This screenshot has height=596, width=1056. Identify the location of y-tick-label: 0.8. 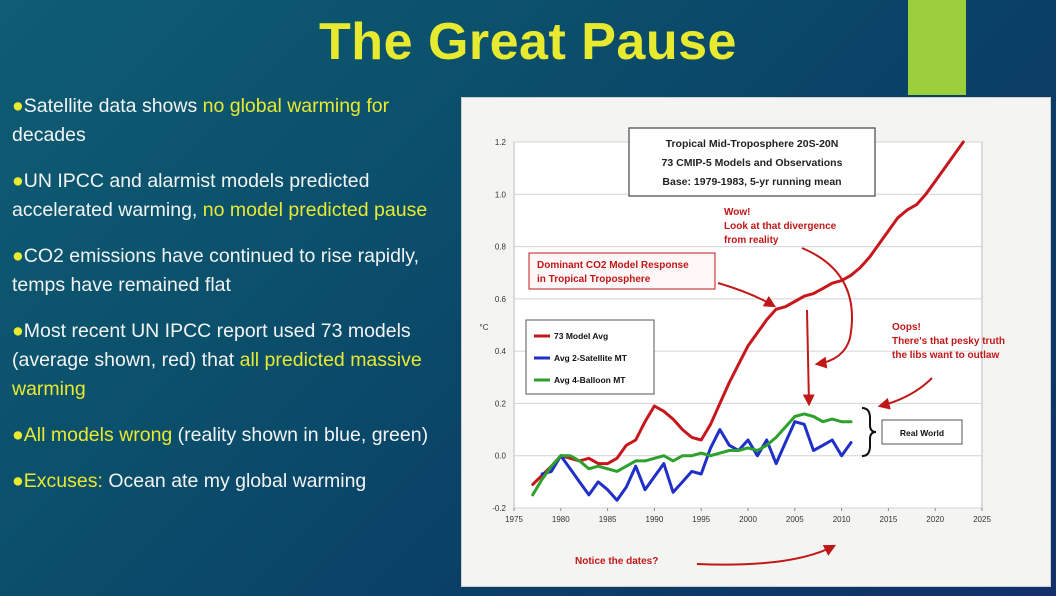
(501, 247).